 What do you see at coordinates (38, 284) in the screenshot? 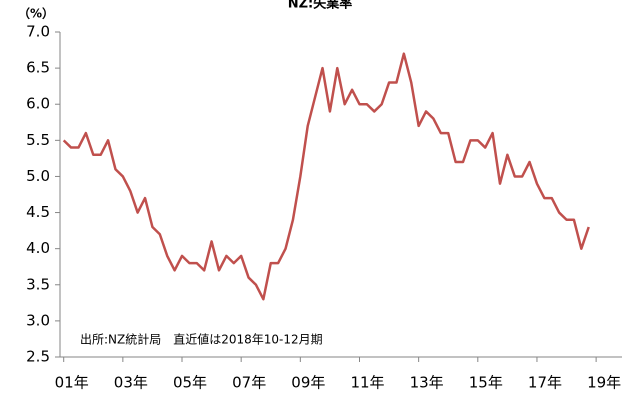
I see `y-tick-label: 3.5` at bounding box center [38, 284].